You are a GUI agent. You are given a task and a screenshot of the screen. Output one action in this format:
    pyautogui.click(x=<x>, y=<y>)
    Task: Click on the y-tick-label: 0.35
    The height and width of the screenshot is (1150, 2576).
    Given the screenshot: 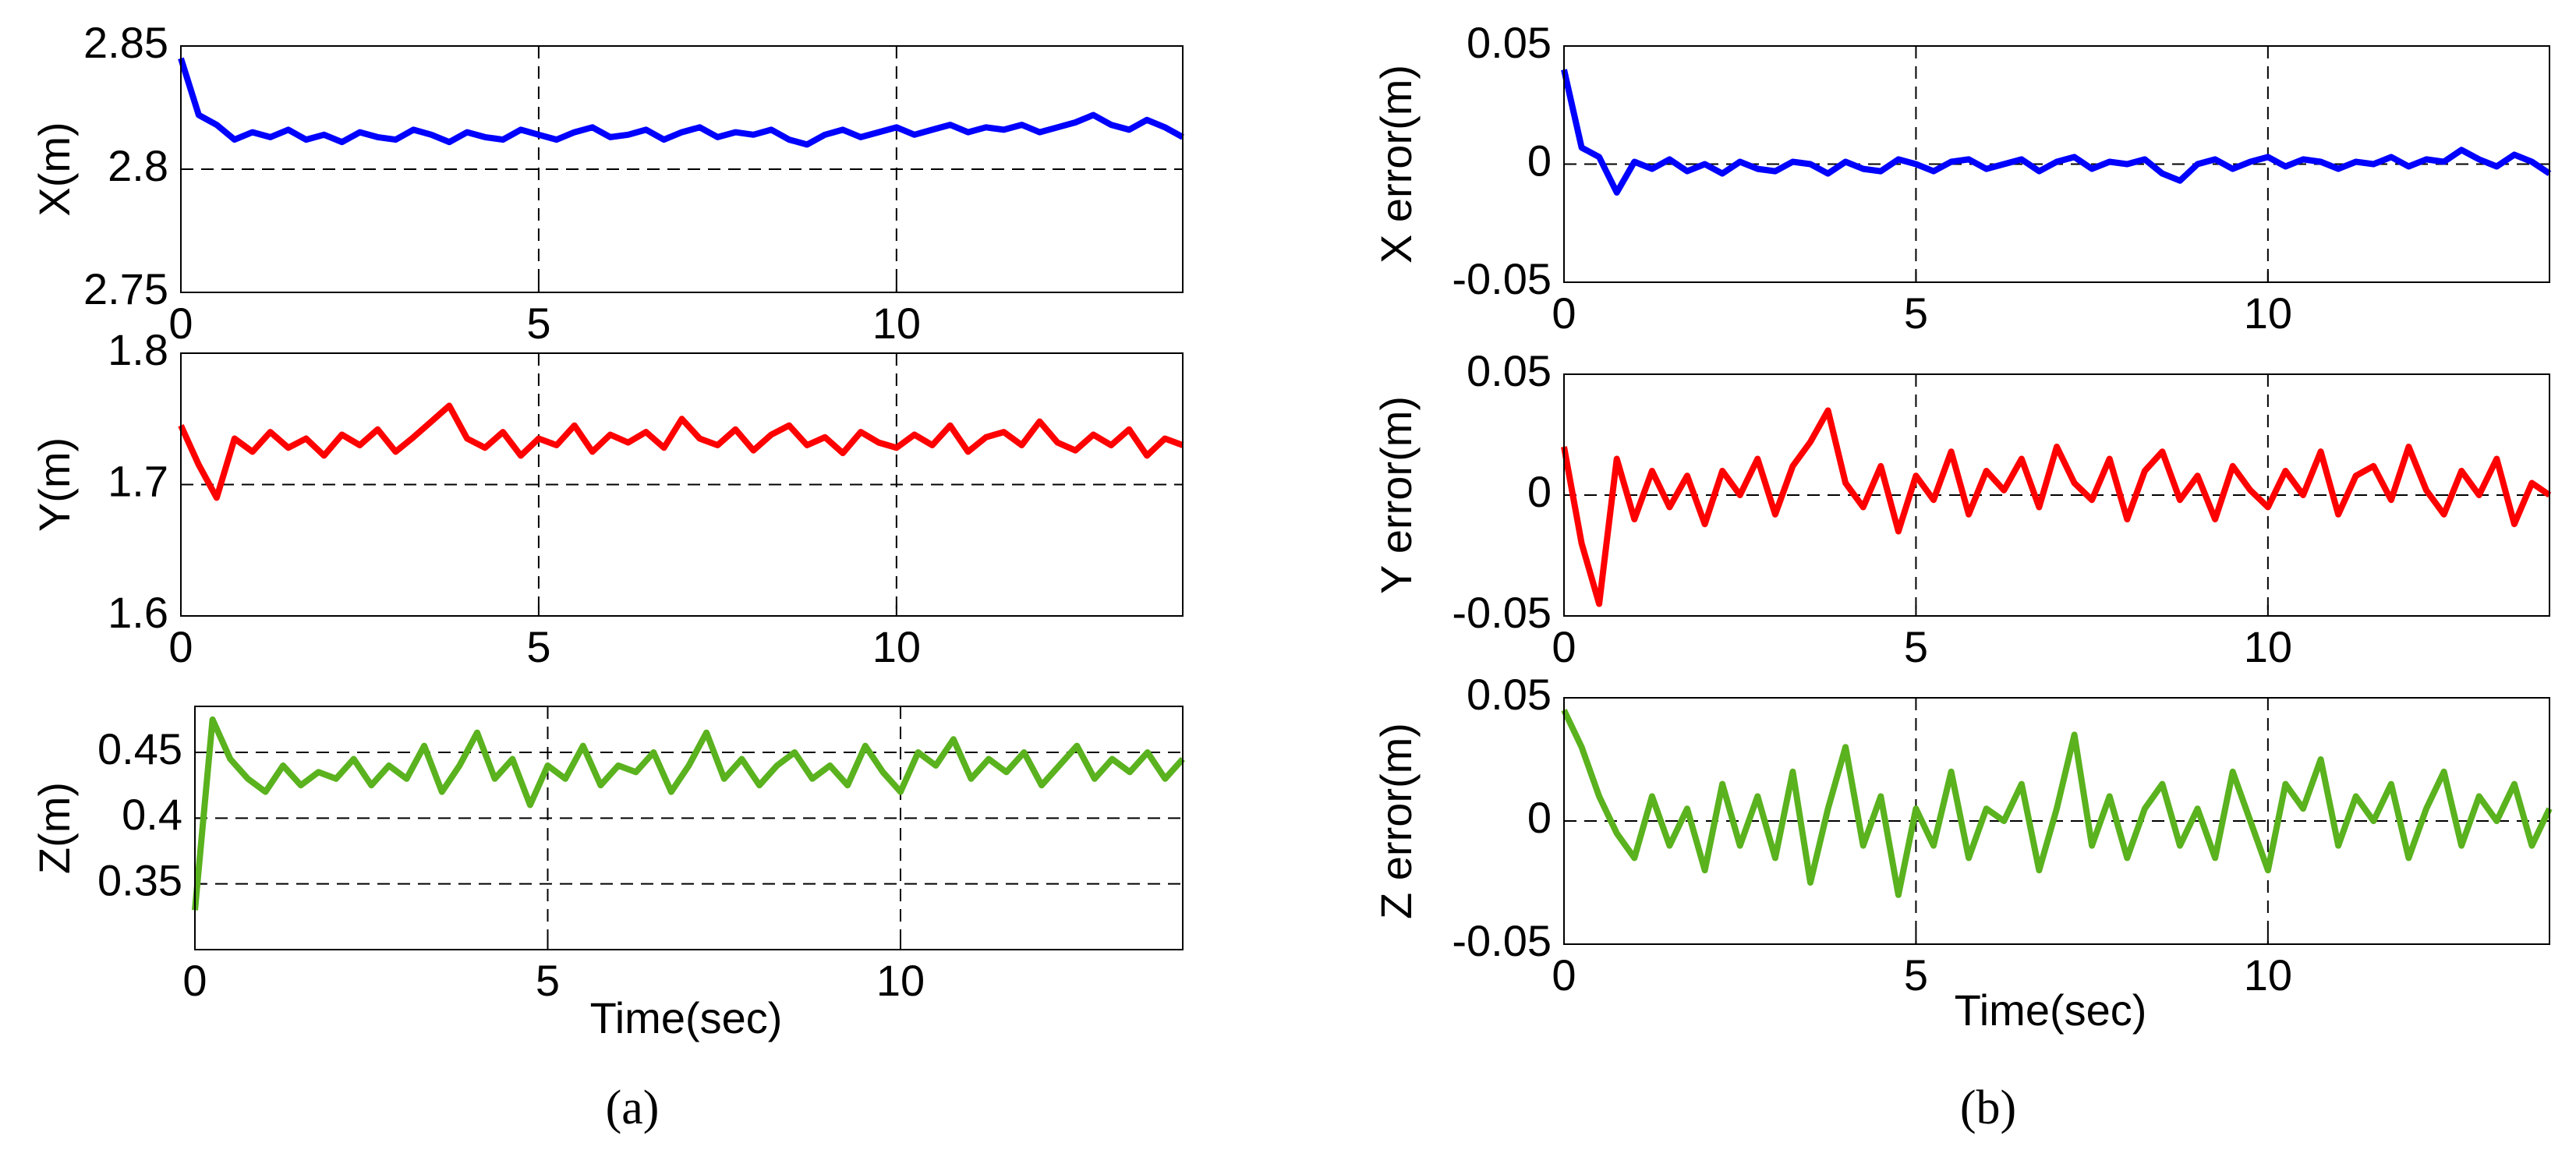 What is the action you would take?
    pyautogui.click(x=139, y=880)
    